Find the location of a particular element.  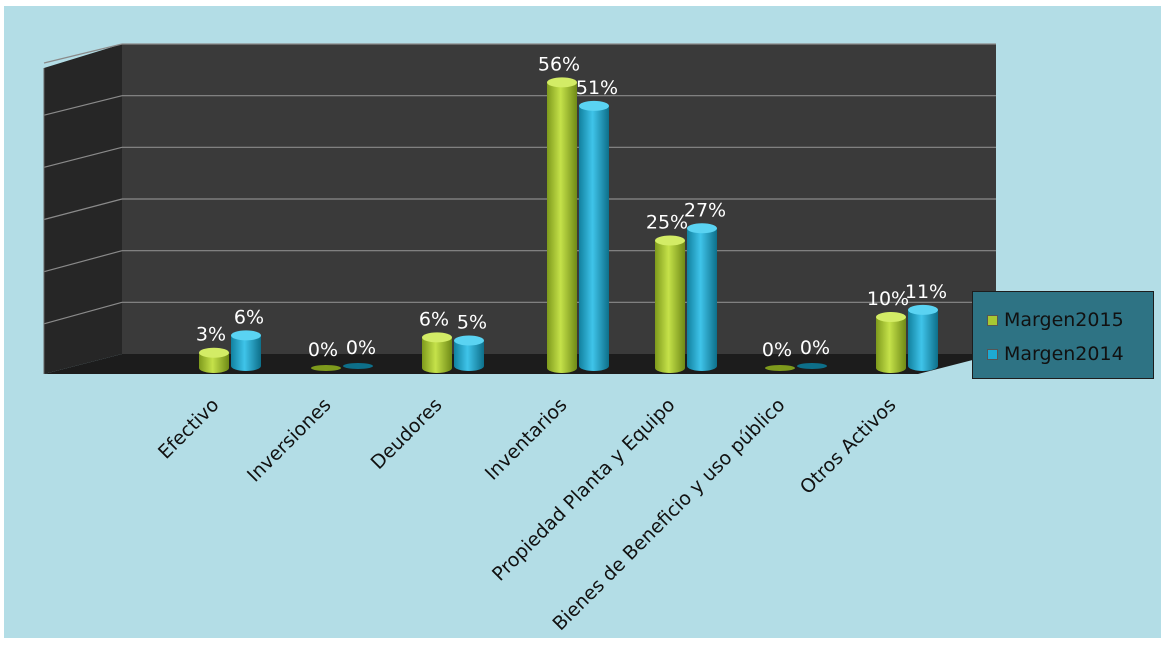

legend-swatch-green-icon is located at coordinates (992, 320).